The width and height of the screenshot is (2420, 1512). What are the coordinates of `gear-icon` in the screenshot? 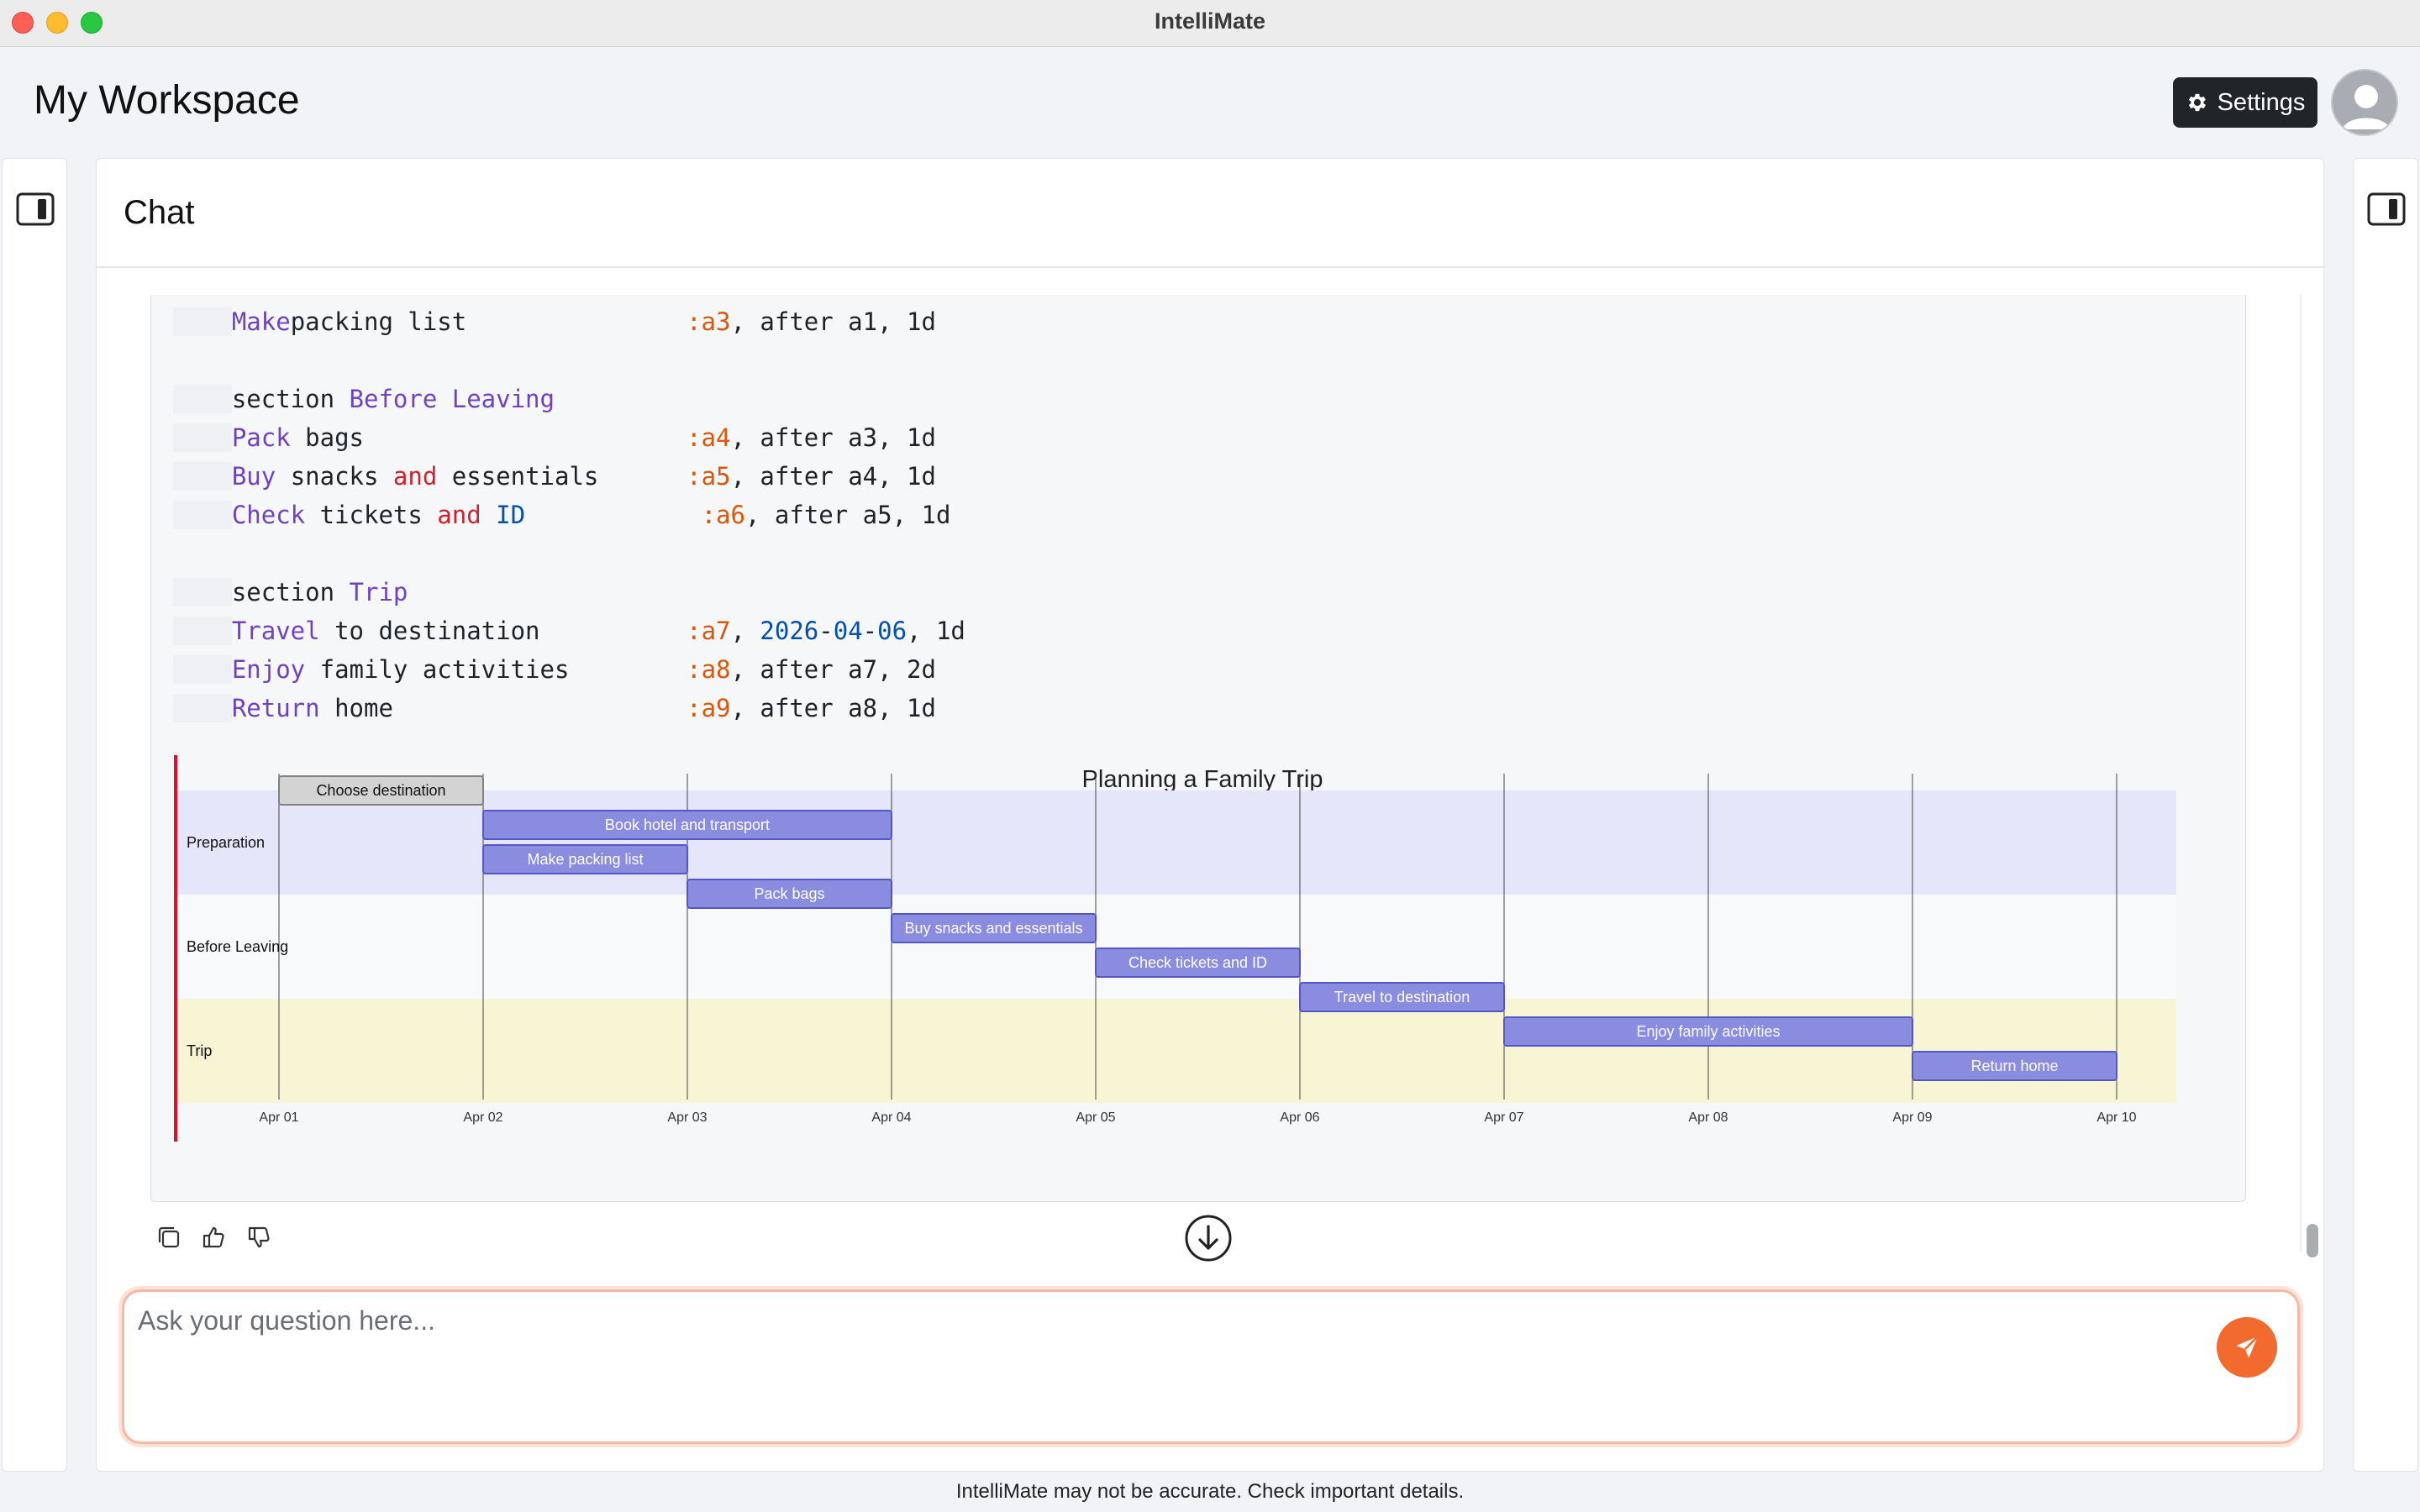 It's located at (2197, 102).